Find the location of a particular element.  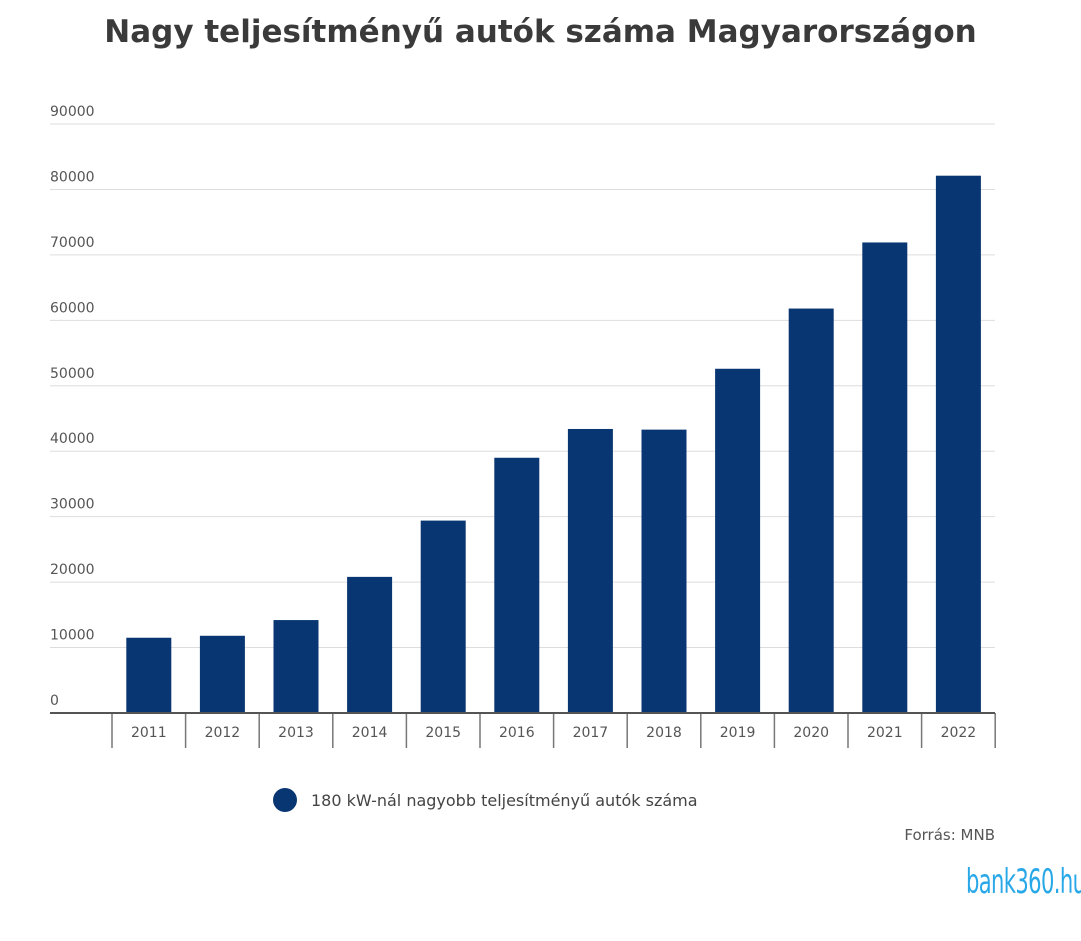

bar-2018 is located at coordinates (664, 571).